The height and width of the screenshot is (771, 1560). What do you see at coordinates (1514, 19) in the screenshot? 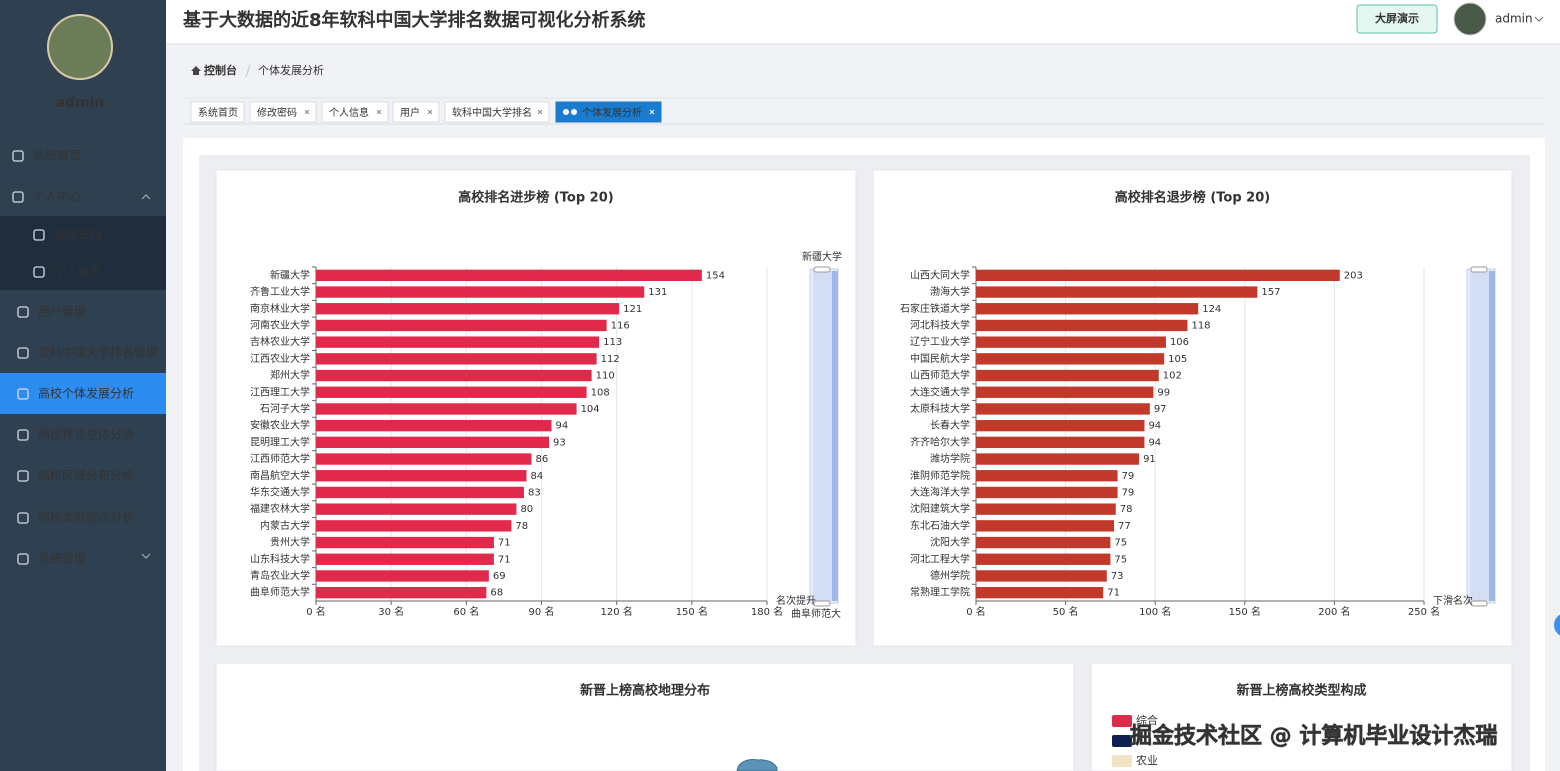
I see `user-name: admin` at bounding box center [1514, 19].